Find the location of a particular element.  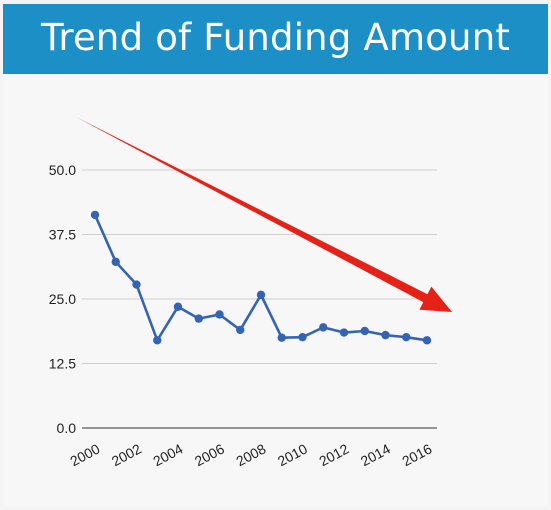

x-tick-label: 2000 is located at coordinates (84, 454).